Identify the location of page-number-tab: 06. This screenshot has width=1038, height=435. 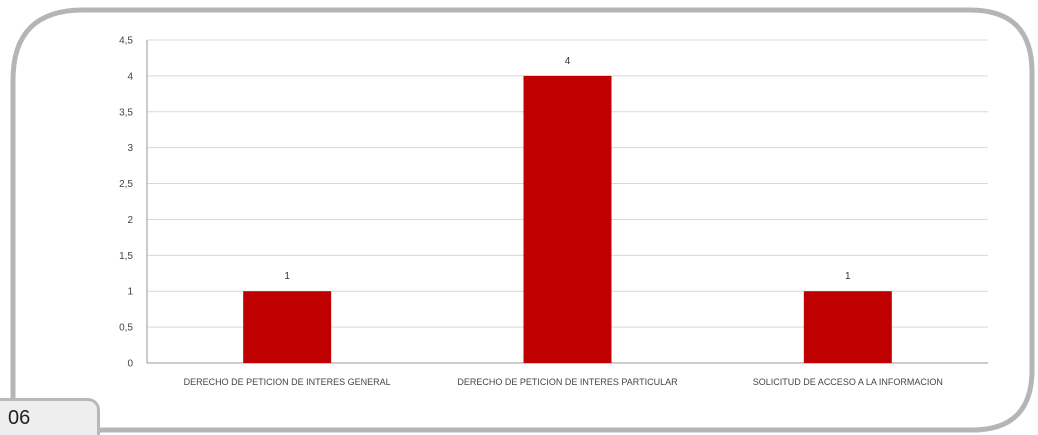
(50, 416).